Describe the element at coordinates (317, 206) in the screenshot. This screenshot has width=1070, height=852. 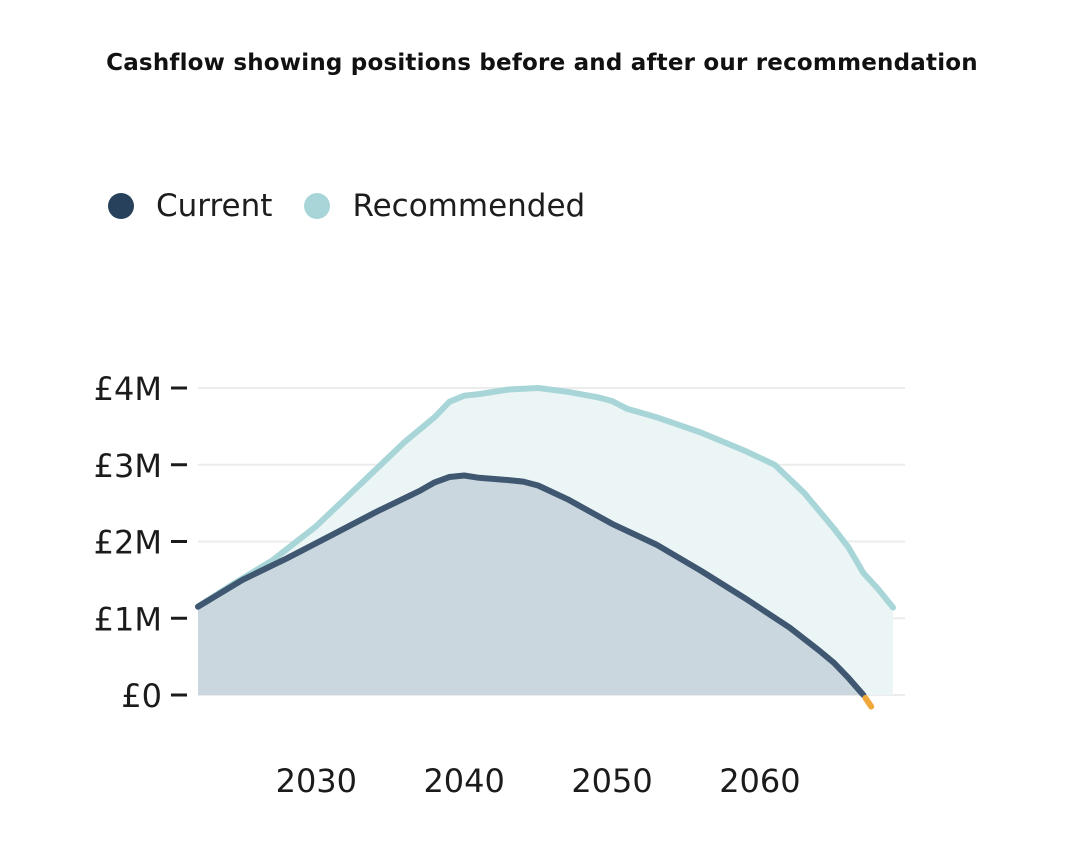
I see `legend-dot-recommended` at that location.